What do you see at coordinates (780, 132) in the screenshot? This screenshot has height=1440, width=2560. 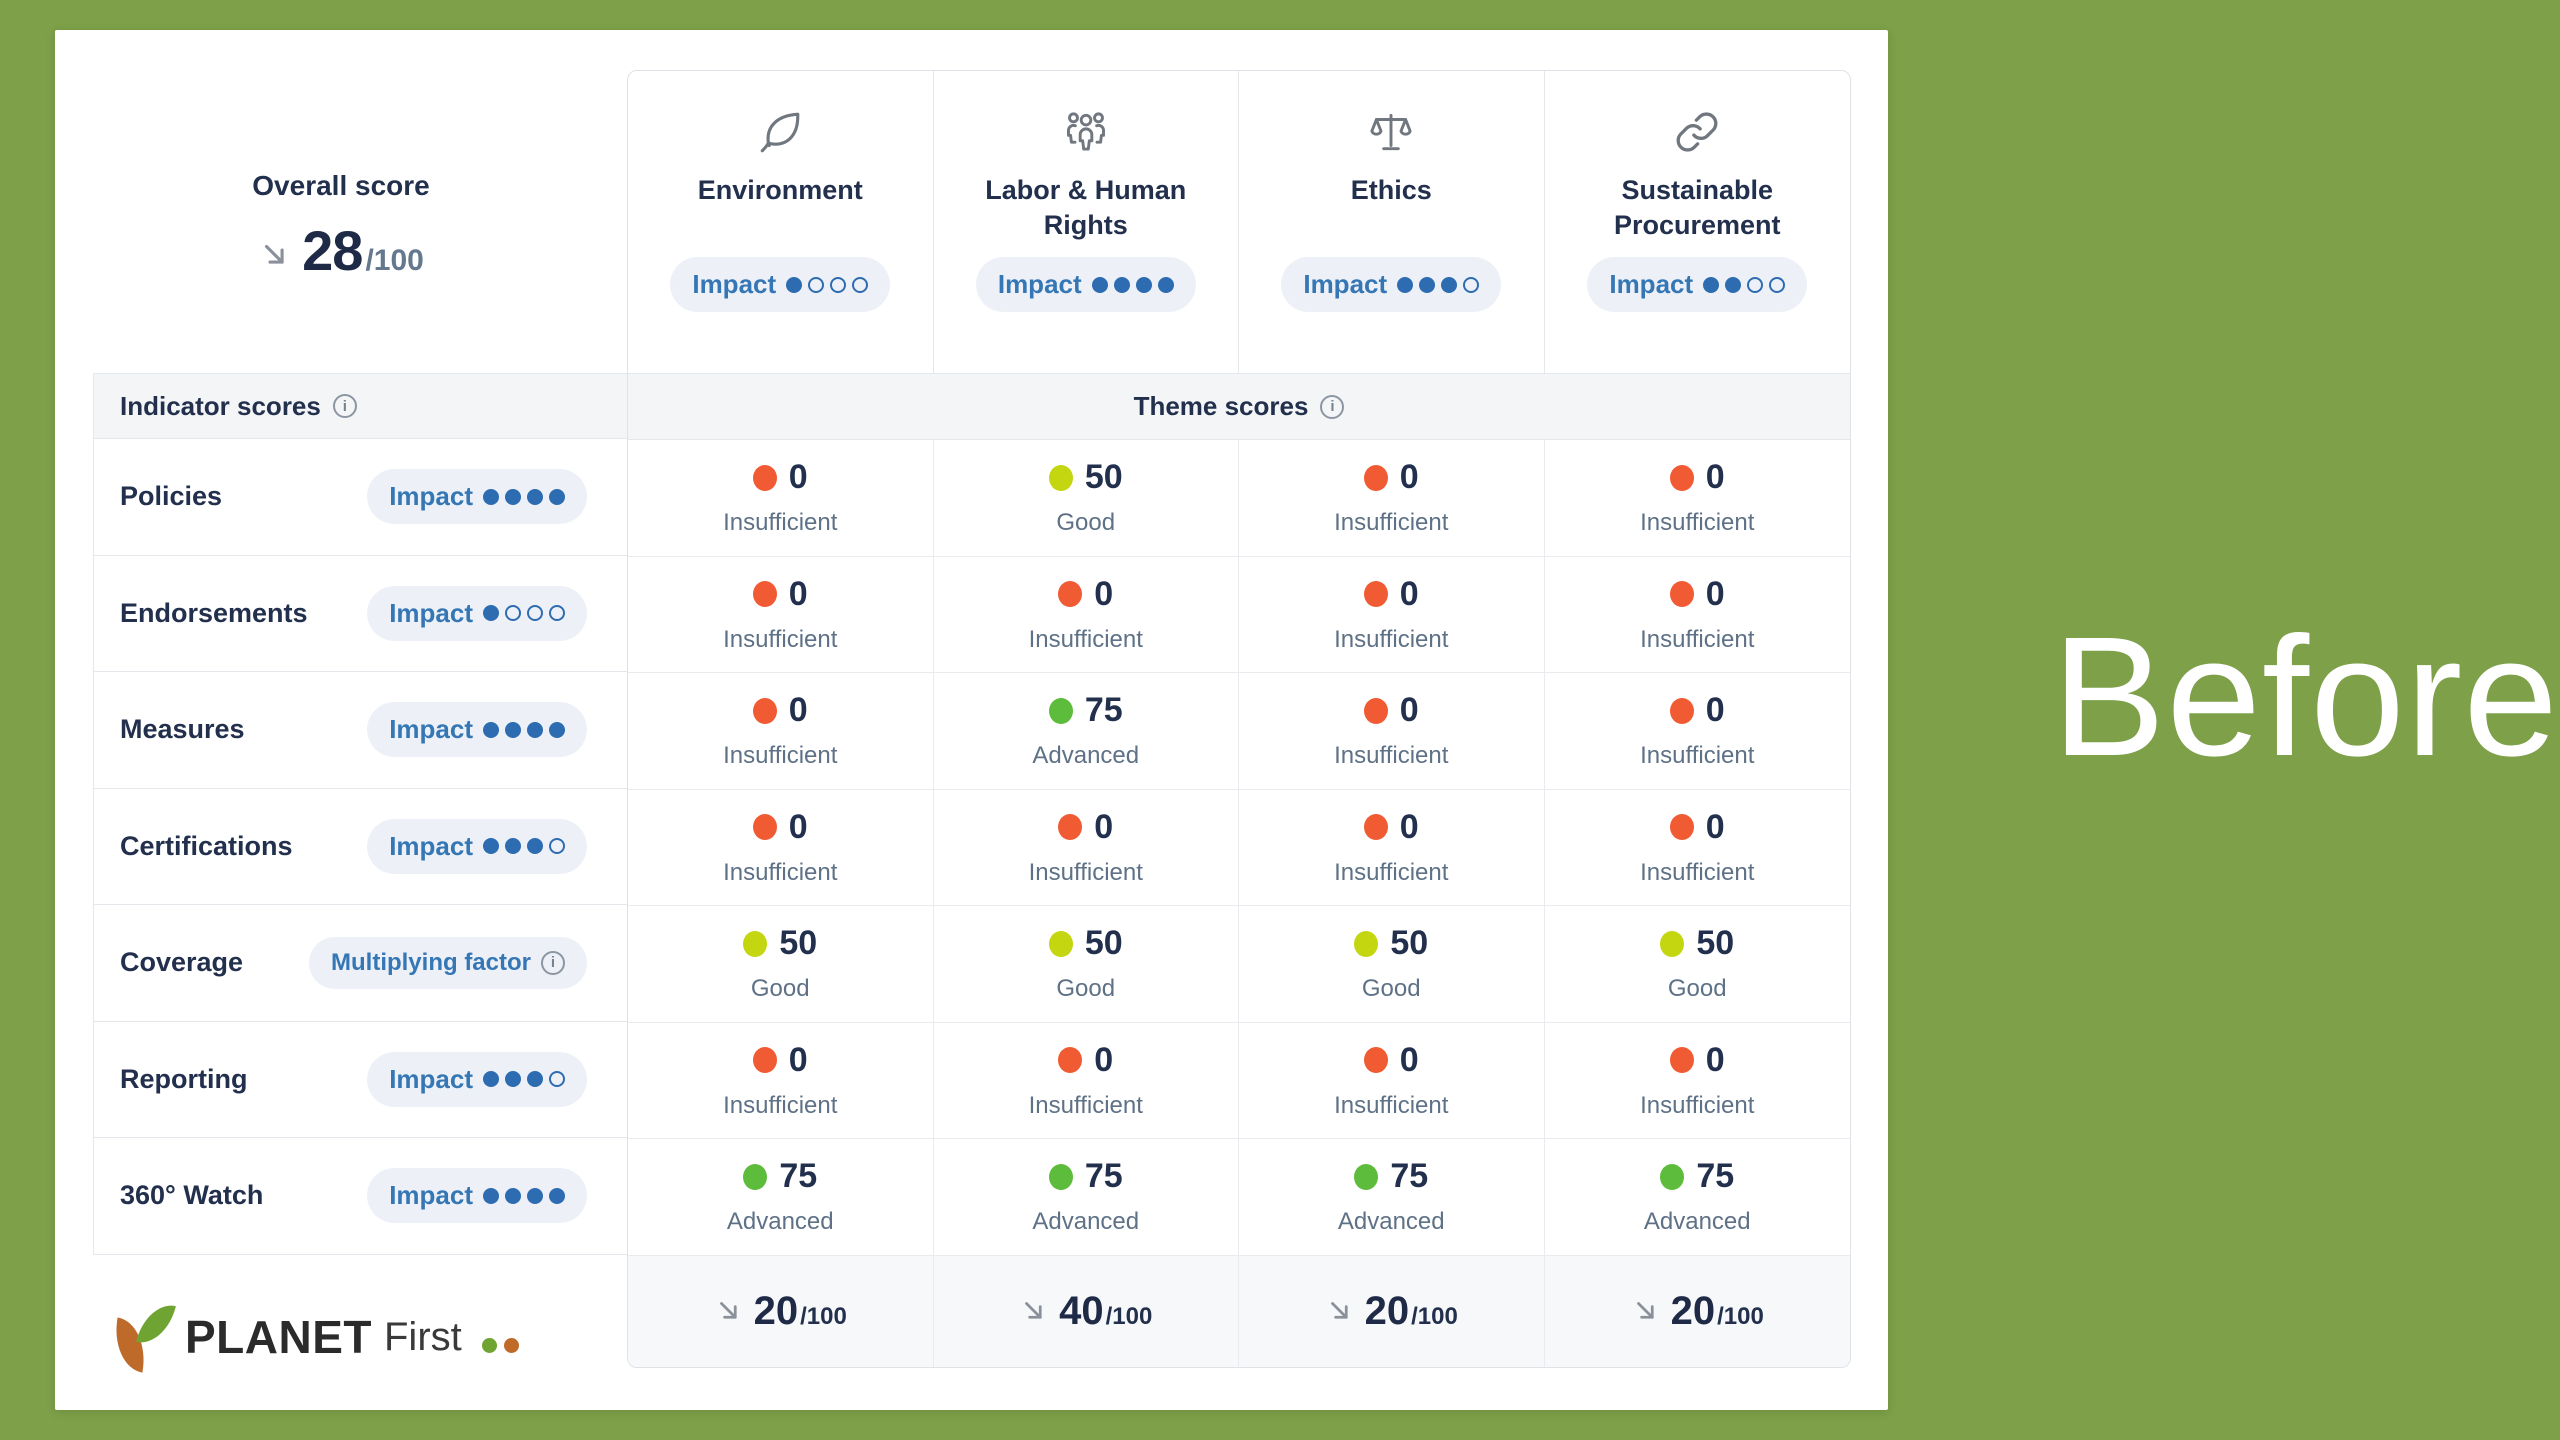 I see `leaf-icon` at bounding box center [780, 132].